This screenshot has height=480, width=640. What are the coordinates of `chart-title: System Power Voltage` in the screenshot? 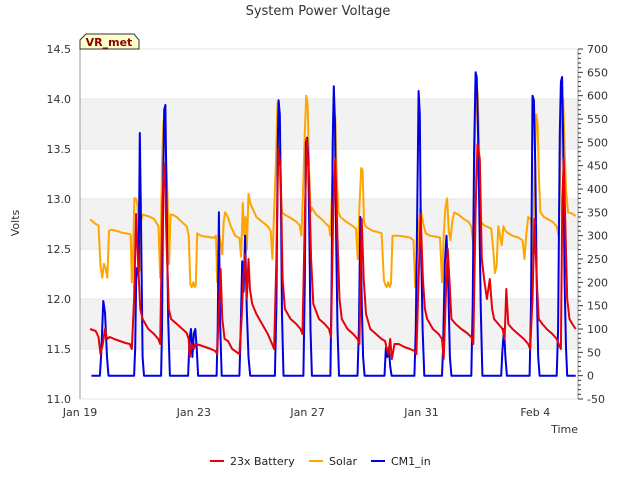 It's located at (318, 11).